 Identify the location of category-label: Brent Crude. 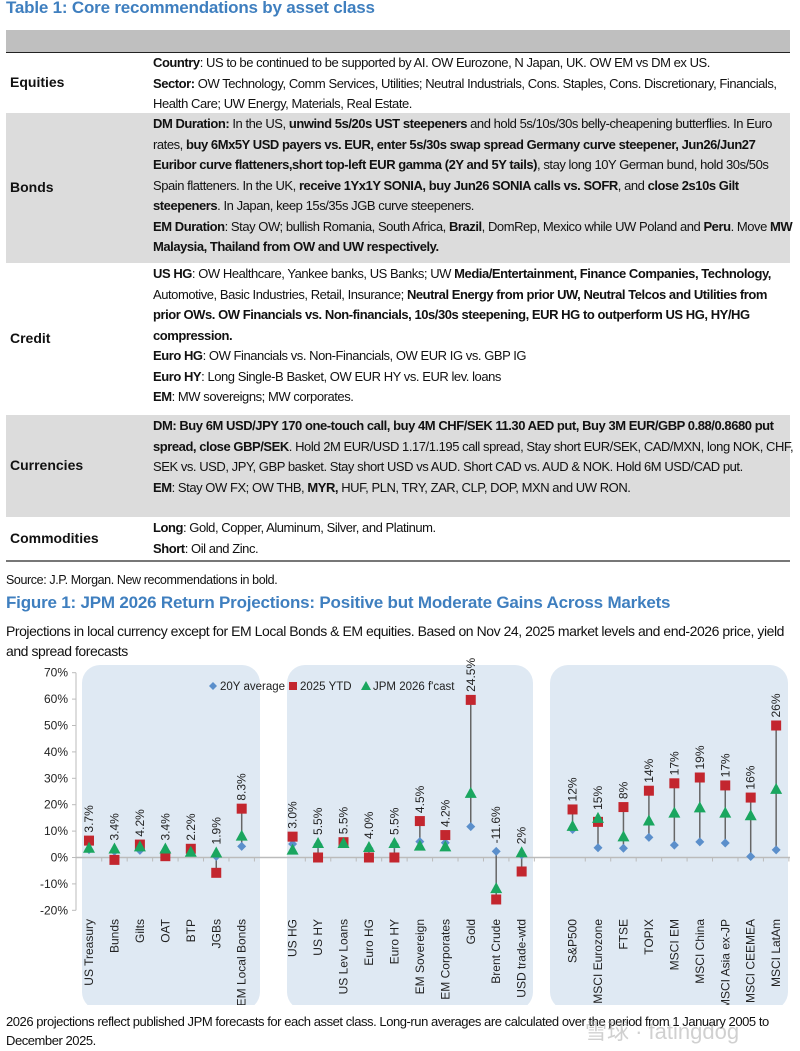
(496, 951).